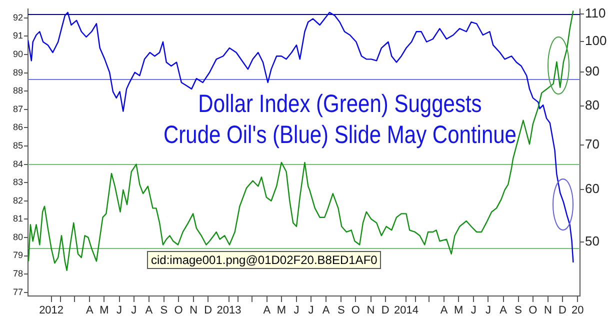 This screenshot has height=320, width=610. I want to click on y2-tick-label: 60, so click(592, 188).